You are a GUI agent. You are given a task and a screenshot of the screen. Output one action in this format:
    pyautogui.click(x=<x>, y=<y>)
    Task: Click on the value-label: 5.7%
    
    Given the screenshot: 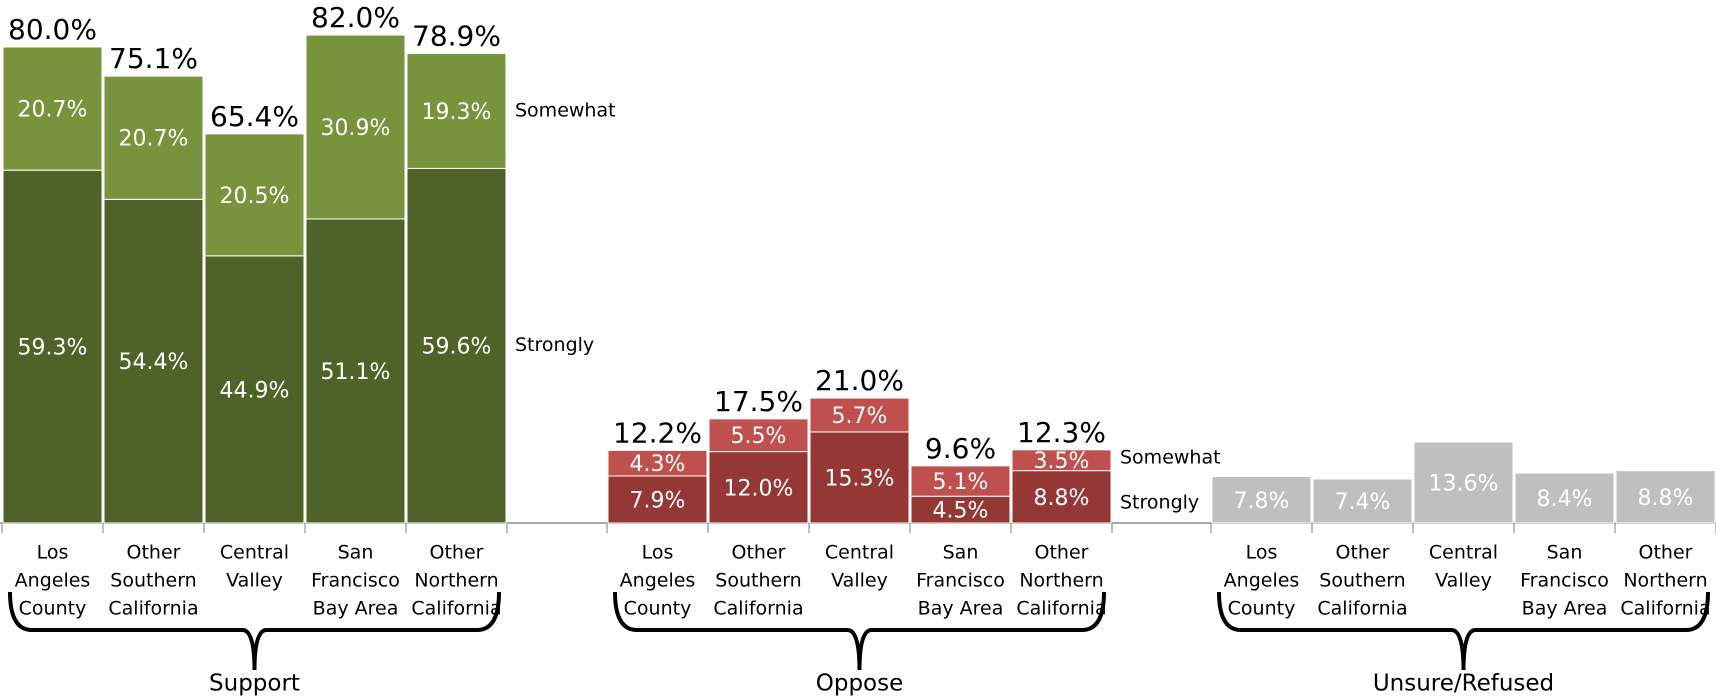 What is the action you would take?
    pyautogui.click(x=860, y=416)
    